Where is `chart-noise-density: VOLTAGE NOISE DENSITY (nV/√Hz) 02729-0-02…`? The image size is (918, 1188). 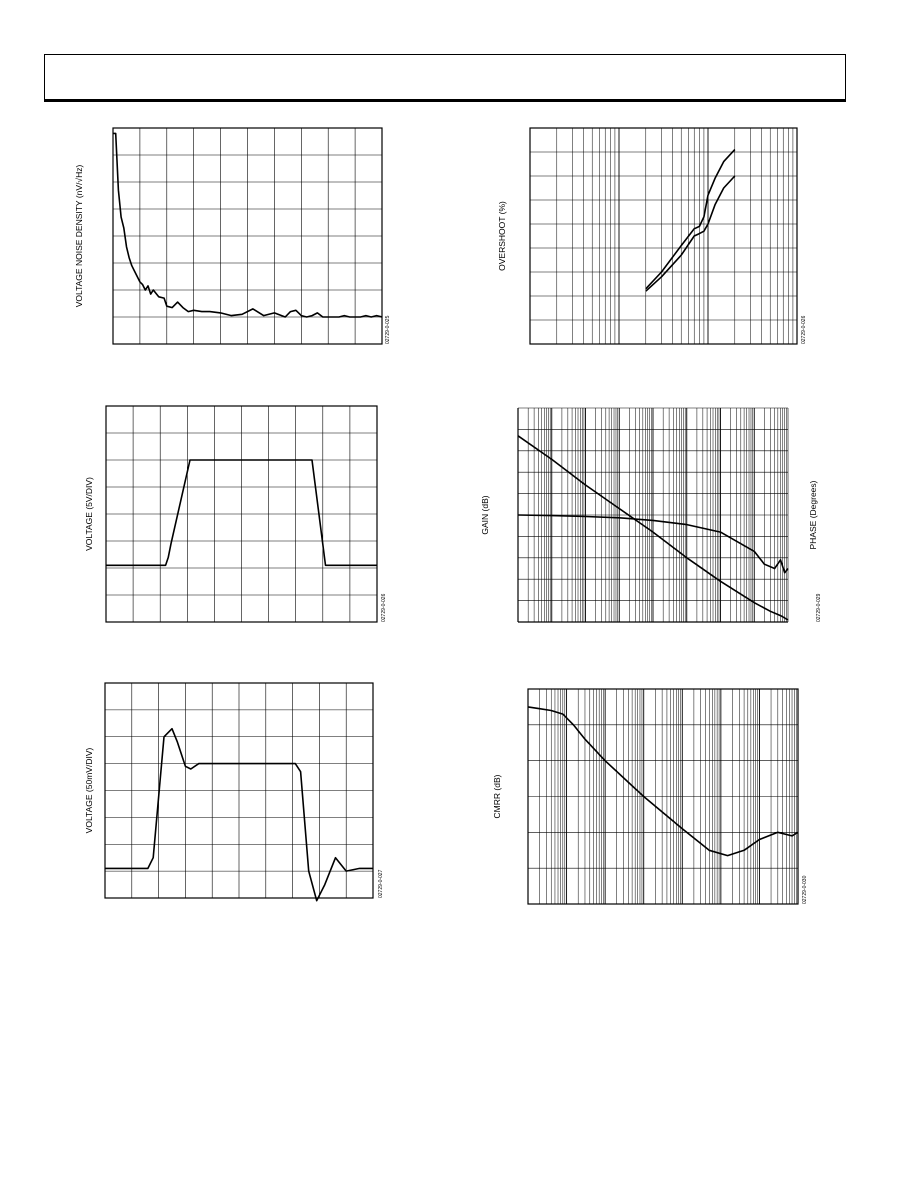 chart-noise-density: VOLTAGE NOISE DENSITY (nV/√Hz) 02729-0-02… is located at coordinates (232, 236).